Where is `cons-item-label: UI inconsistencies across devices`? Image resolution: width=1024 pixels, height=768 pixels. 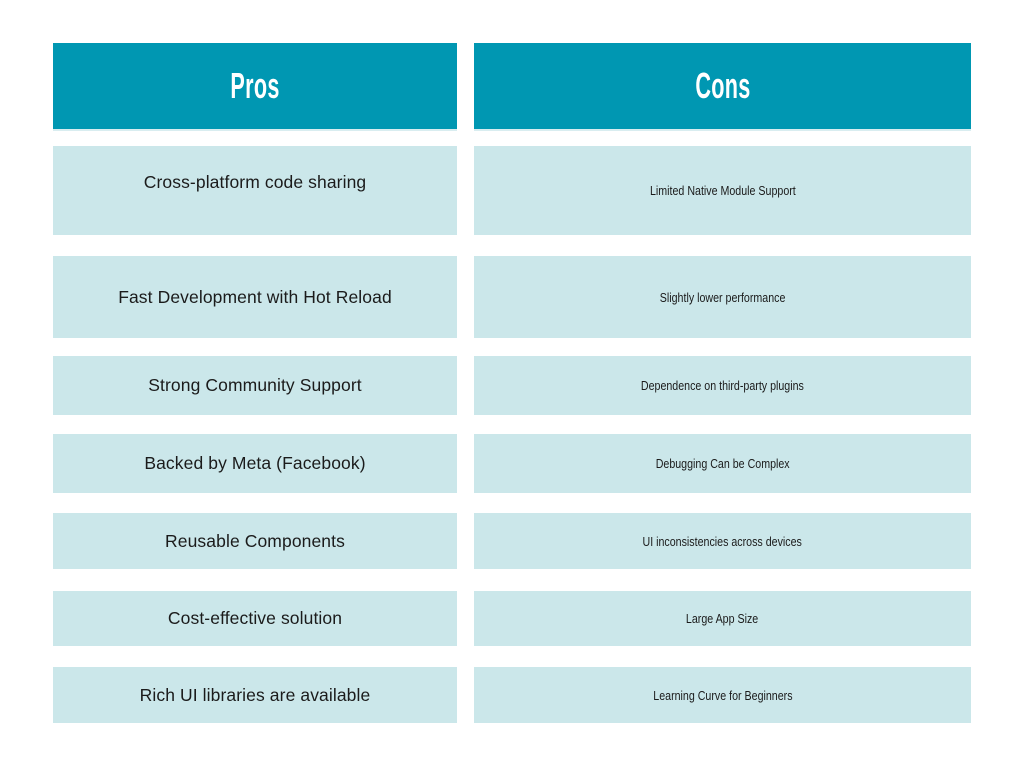
cons-item-label: UI inconsistencies across devices is located at coordinates (722, 541).